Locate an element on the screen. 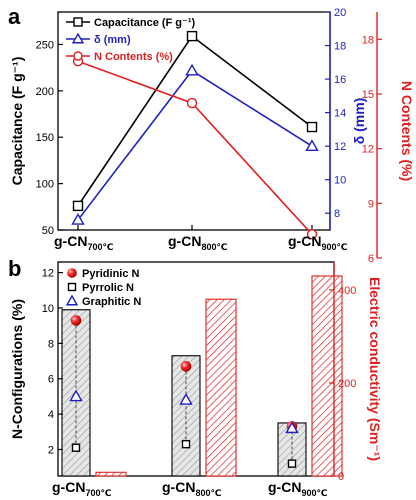  right1-tick-label: 18 is located at coordinates (340, 47).